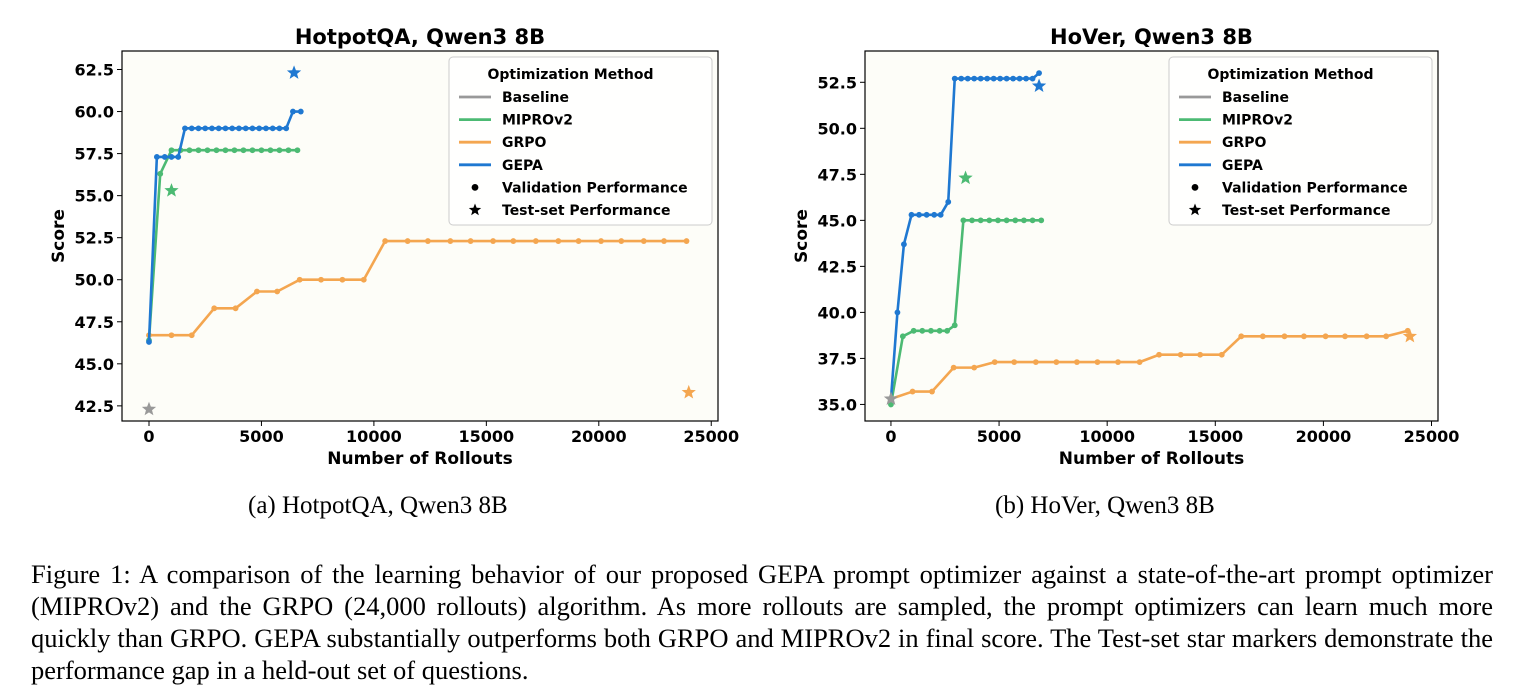  What do you see at coordinates (378, 505) in the screenshot?
I see `subcaption-a: (a) HotpotQA, Qwen3 8B` at bounding box center [378, 505].